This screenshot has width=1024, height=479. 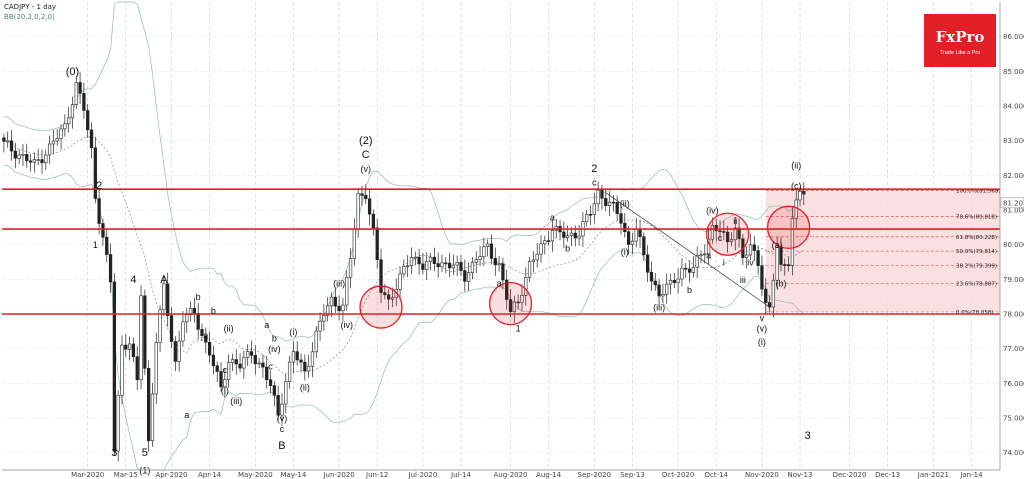 I want to click on fib-label: 50.0%(79.814), so click(x=976, y=252).